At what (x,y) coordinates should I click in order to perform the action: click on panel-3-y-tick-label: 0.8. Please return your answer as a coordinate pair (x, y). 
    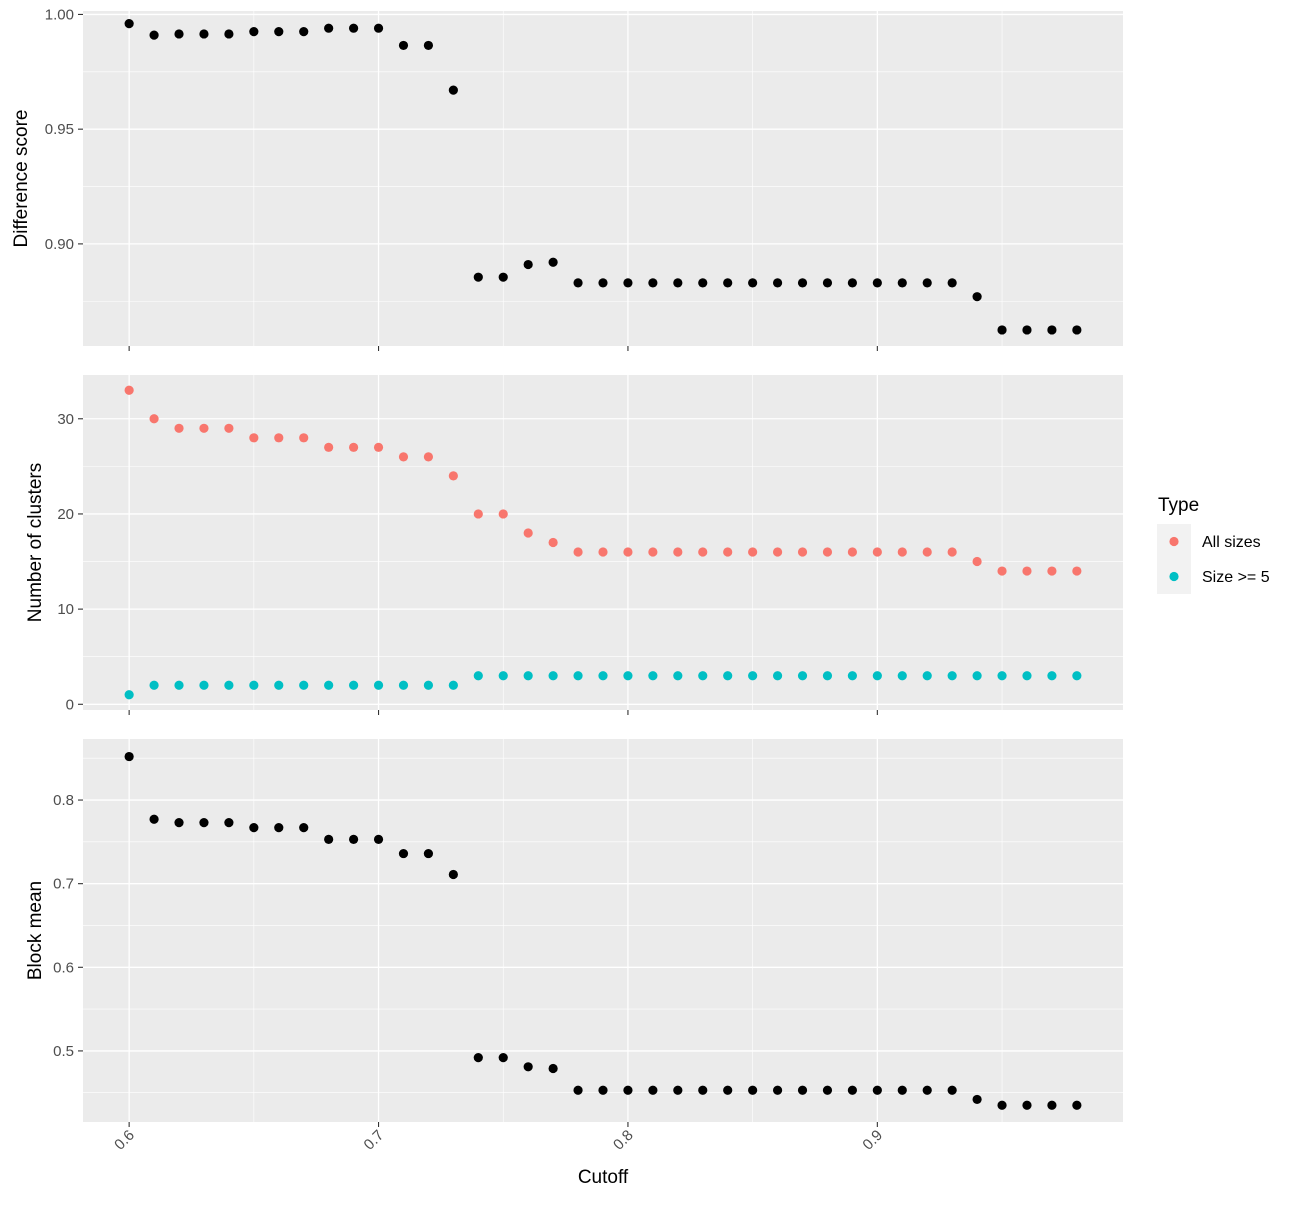
    Looking at the image, I should click on (63, 800).